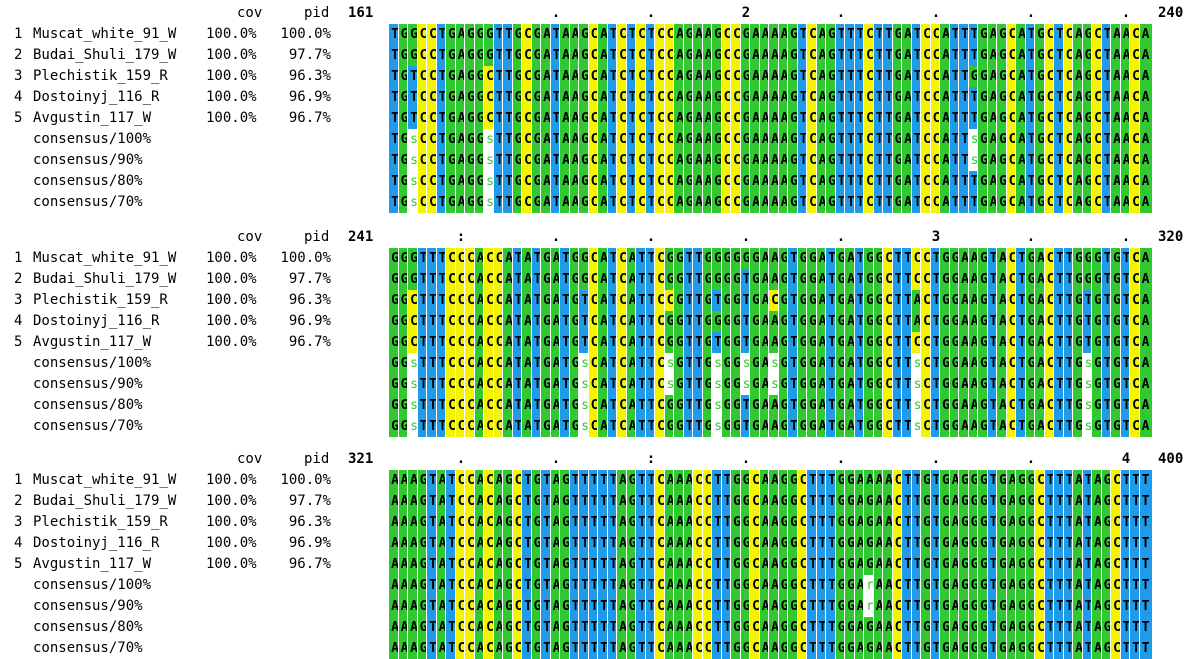 The image size is (1200, 659). What do you see at coordinates (1170, 13) in the screenshot?
I see `range-end: 240` at bounding box center [1170, 13].